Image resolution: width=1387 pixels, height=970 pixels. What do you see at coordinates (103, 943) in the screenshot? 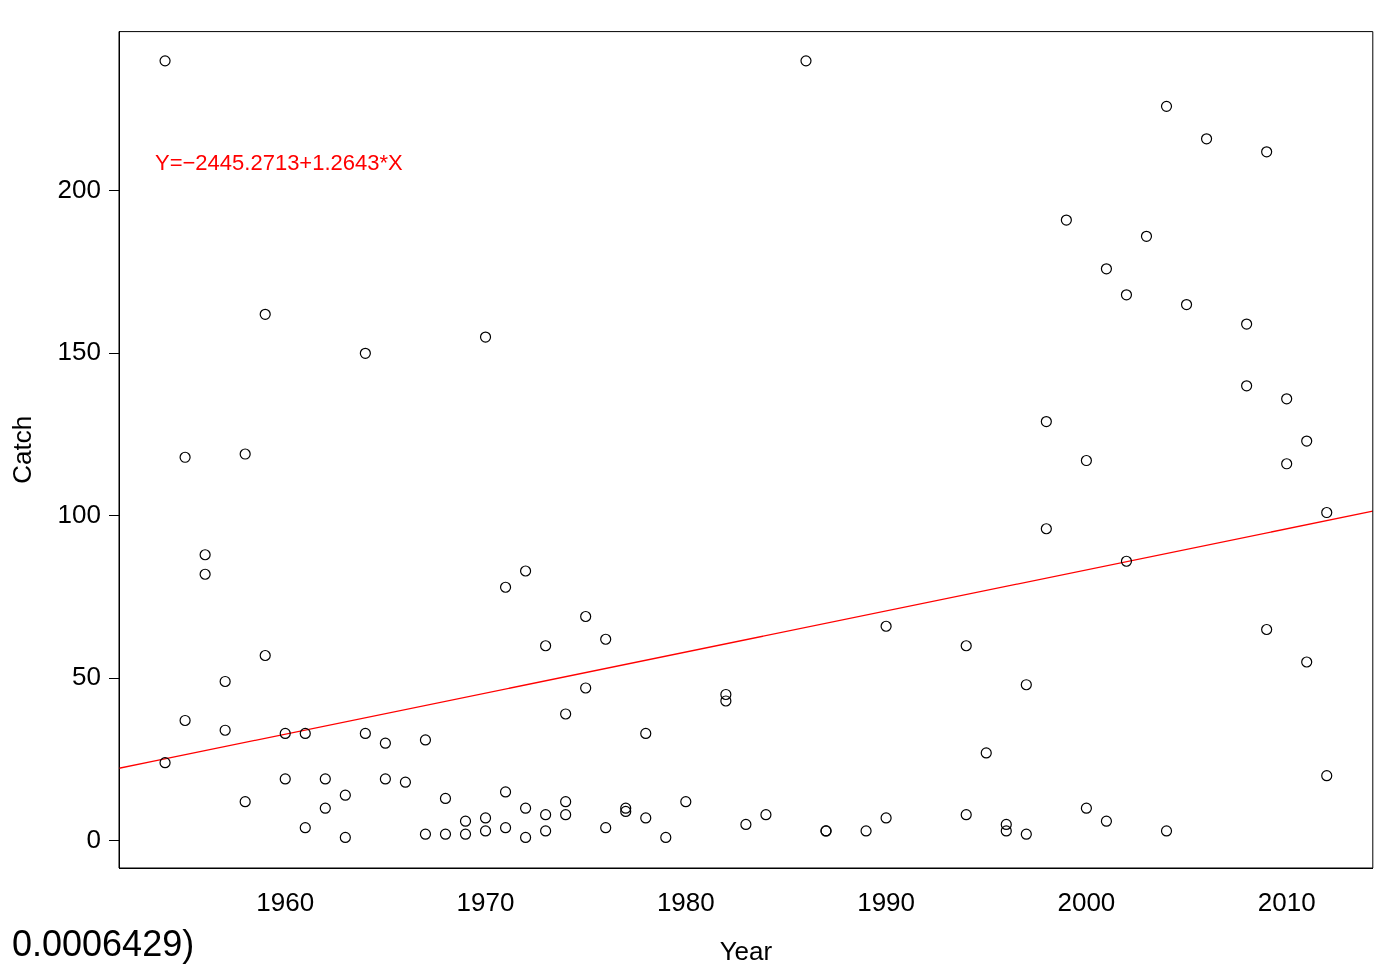
I see `text: 0.0006429)` at bounding box center [103, 943].